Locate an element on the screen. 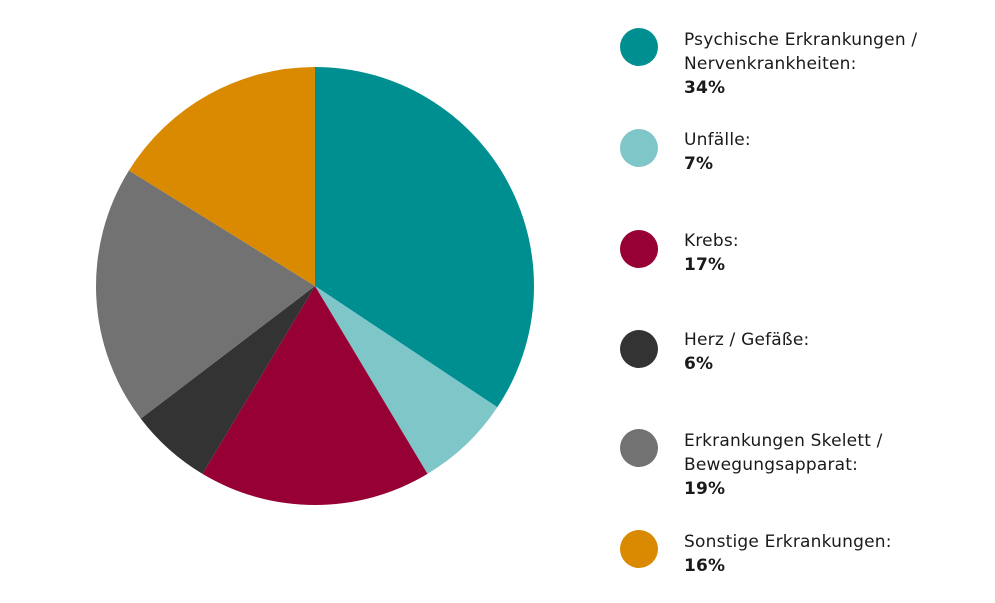 The image size is (995, 603). pie-slice-krebs is located at coordinates (315, 395).